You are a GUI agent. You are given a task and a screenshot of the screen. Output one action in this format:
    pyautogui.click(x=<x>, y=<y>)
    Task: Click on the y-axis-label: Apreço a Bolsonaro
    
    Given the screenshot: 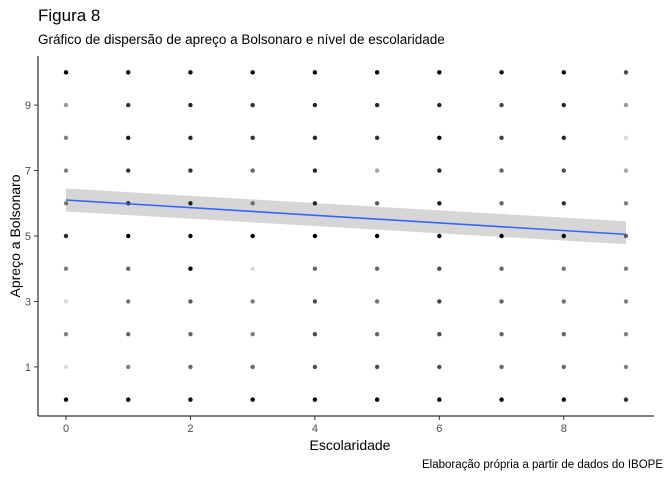 What is the action you would take?
    pyautogui.click(x=15, y=235)
    